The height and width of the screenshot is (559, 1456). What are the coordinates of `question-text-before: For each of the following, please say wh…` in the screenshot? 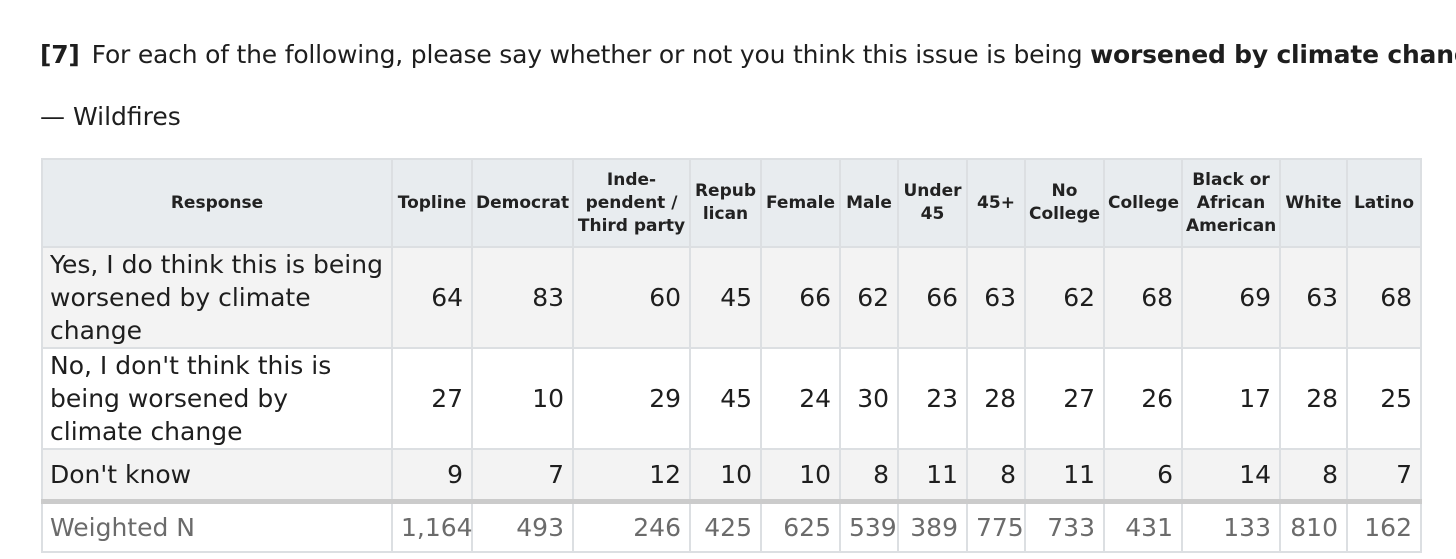 It's located at (591, 54).